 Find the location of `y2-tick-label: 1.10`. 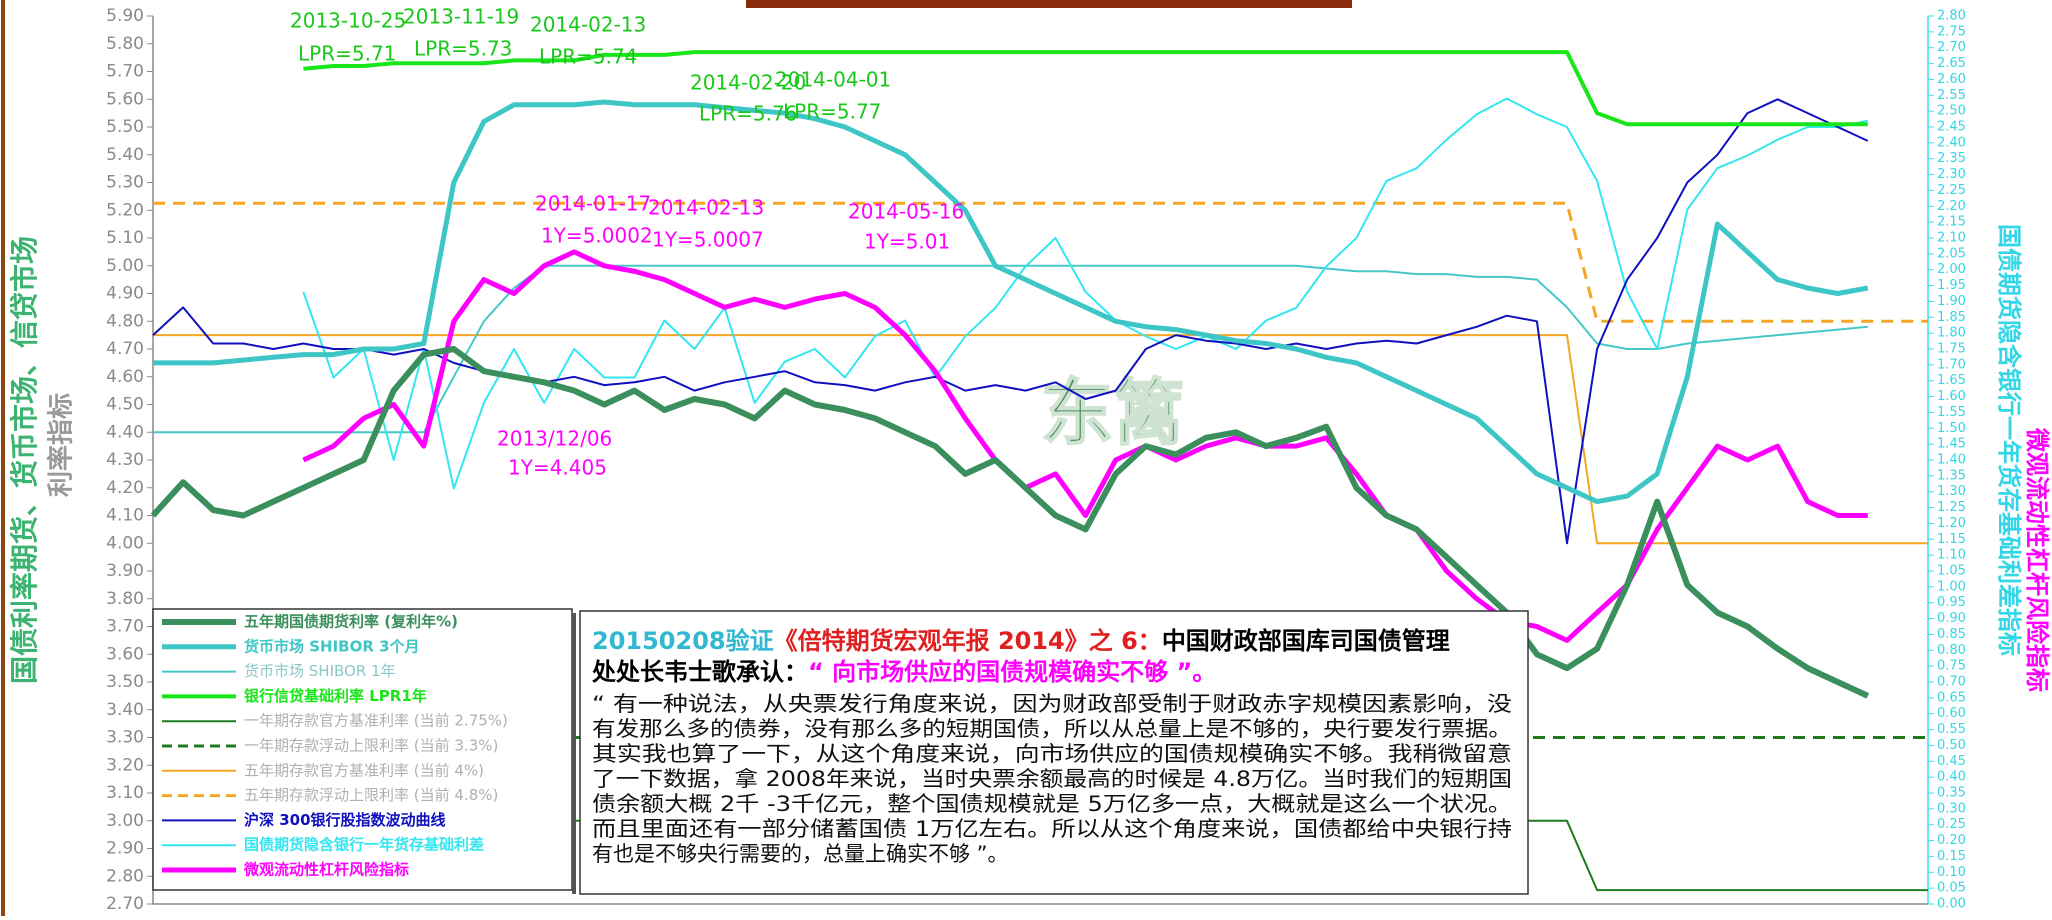

y2-tick-label: 1.10 is located at coordinates (1951, 555).